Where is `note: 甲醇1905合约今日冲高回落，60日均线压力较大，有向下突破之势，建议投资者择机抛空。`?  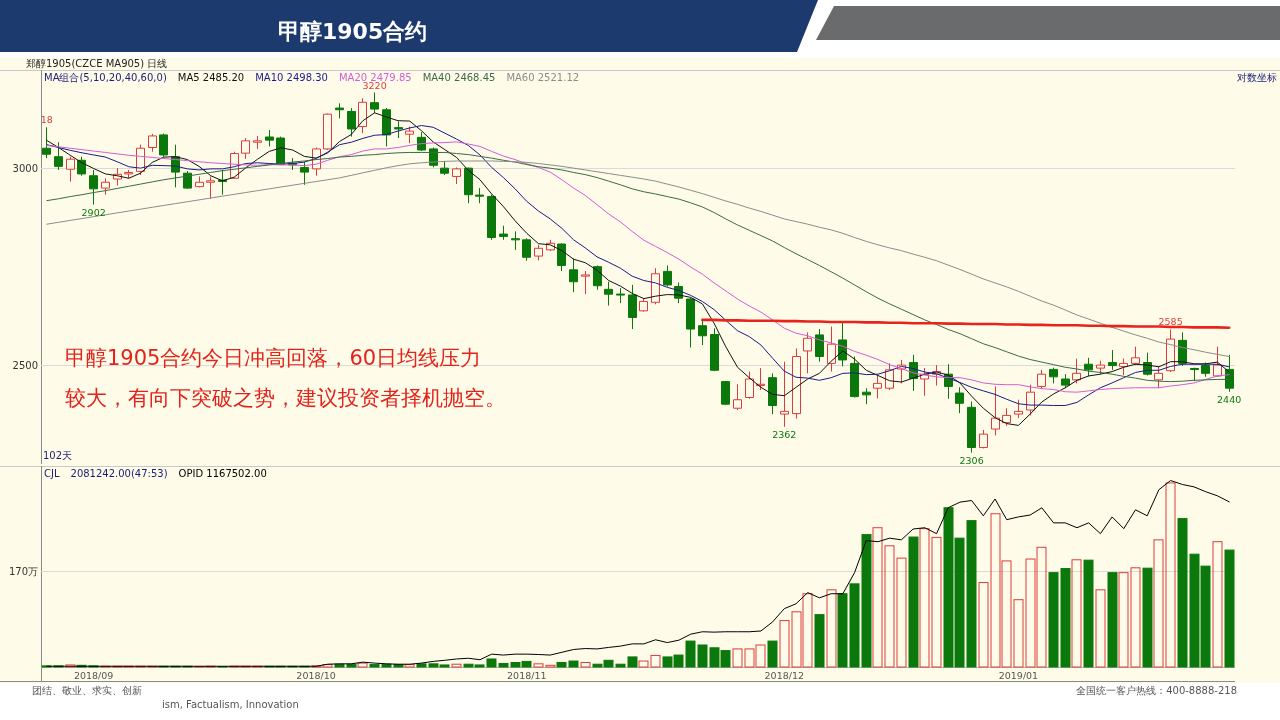 note: 甲醇1905合约今日冲高回落，60日均线压力较大，有向下突破之势，建议投资者择机抛空。 is located at coordinates (285, 378).